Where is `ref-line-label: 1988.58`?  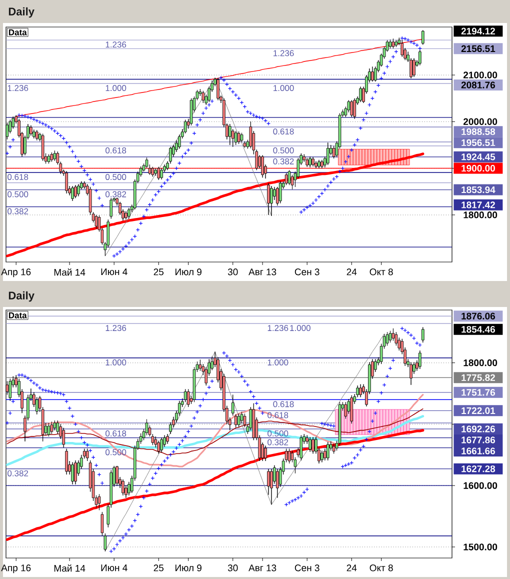
ref-line-label: 1988.58 is located at coordinates (479, 132).